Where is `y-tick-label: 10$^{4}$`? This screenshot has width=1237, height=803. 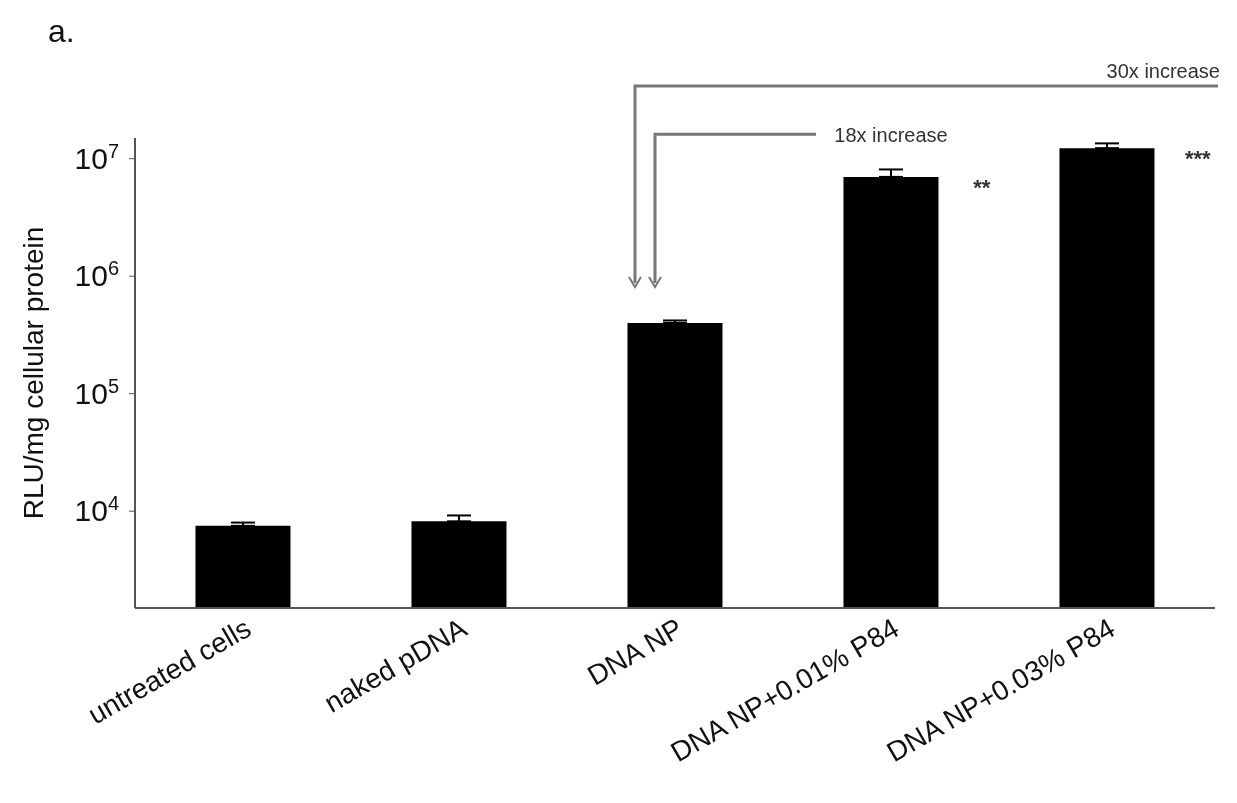 y-tick-label: 10$^{4}$ is located at coordinates (96, 510).